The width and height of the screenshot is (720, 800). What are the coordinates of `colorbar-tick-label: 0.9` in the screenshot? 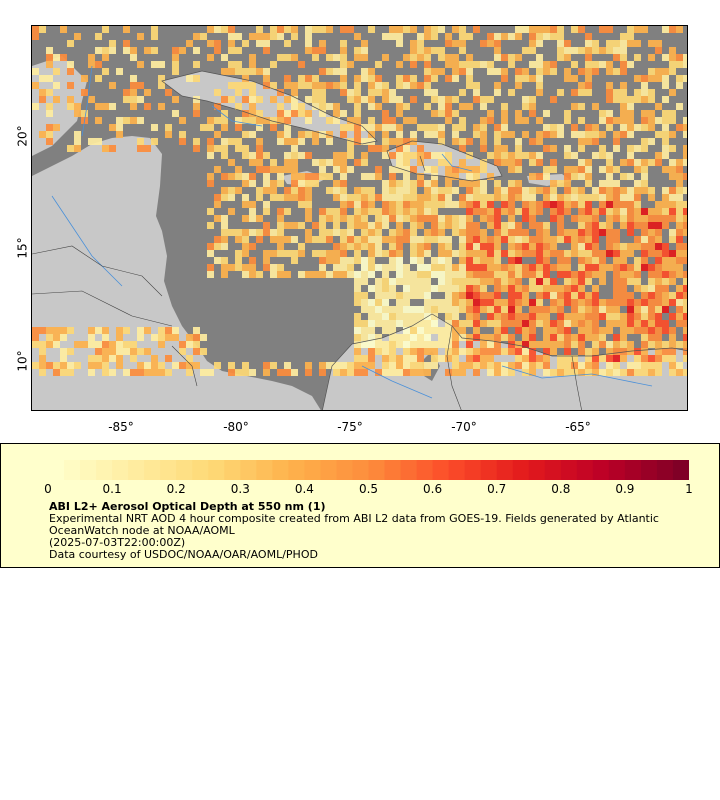 It's located at (625, 489).